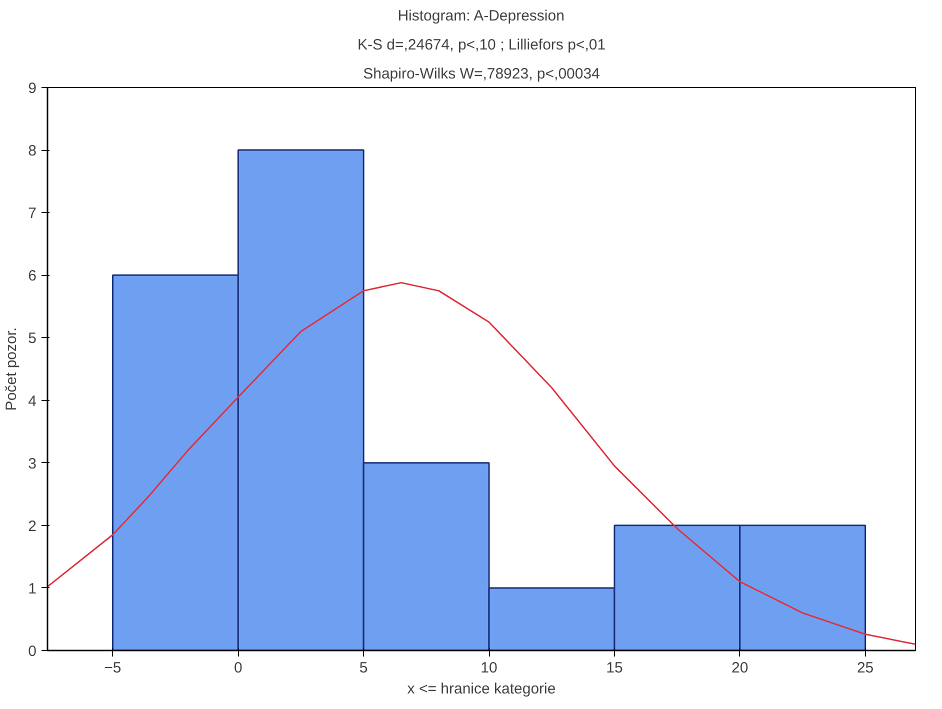 The image size is (942, 709). What do you see at coordinates (32, 151) in the screenshot?
I see `y-tick-label: 8` at bounding box center [32, 151].